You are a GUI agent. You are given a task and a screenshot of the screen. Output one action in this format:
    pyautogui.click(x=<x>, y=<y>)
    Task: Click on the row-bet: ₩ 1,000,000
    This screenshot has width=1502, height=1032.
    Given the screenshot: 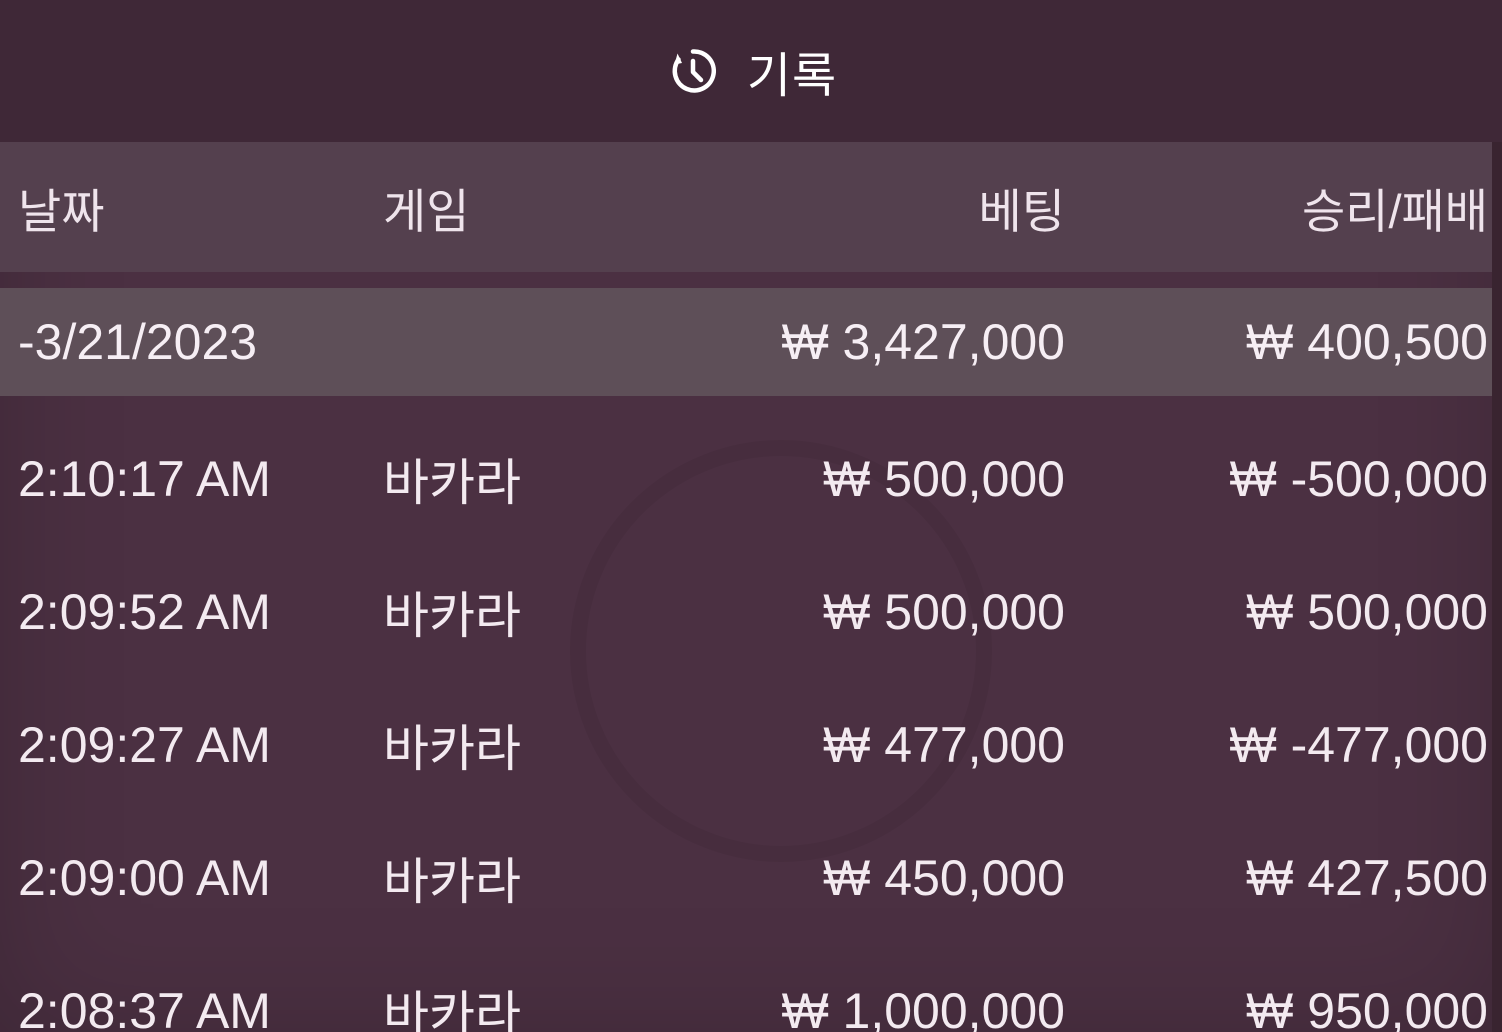 What is the action you would take?
    pyautogui.click(x=923, y=1007)
    